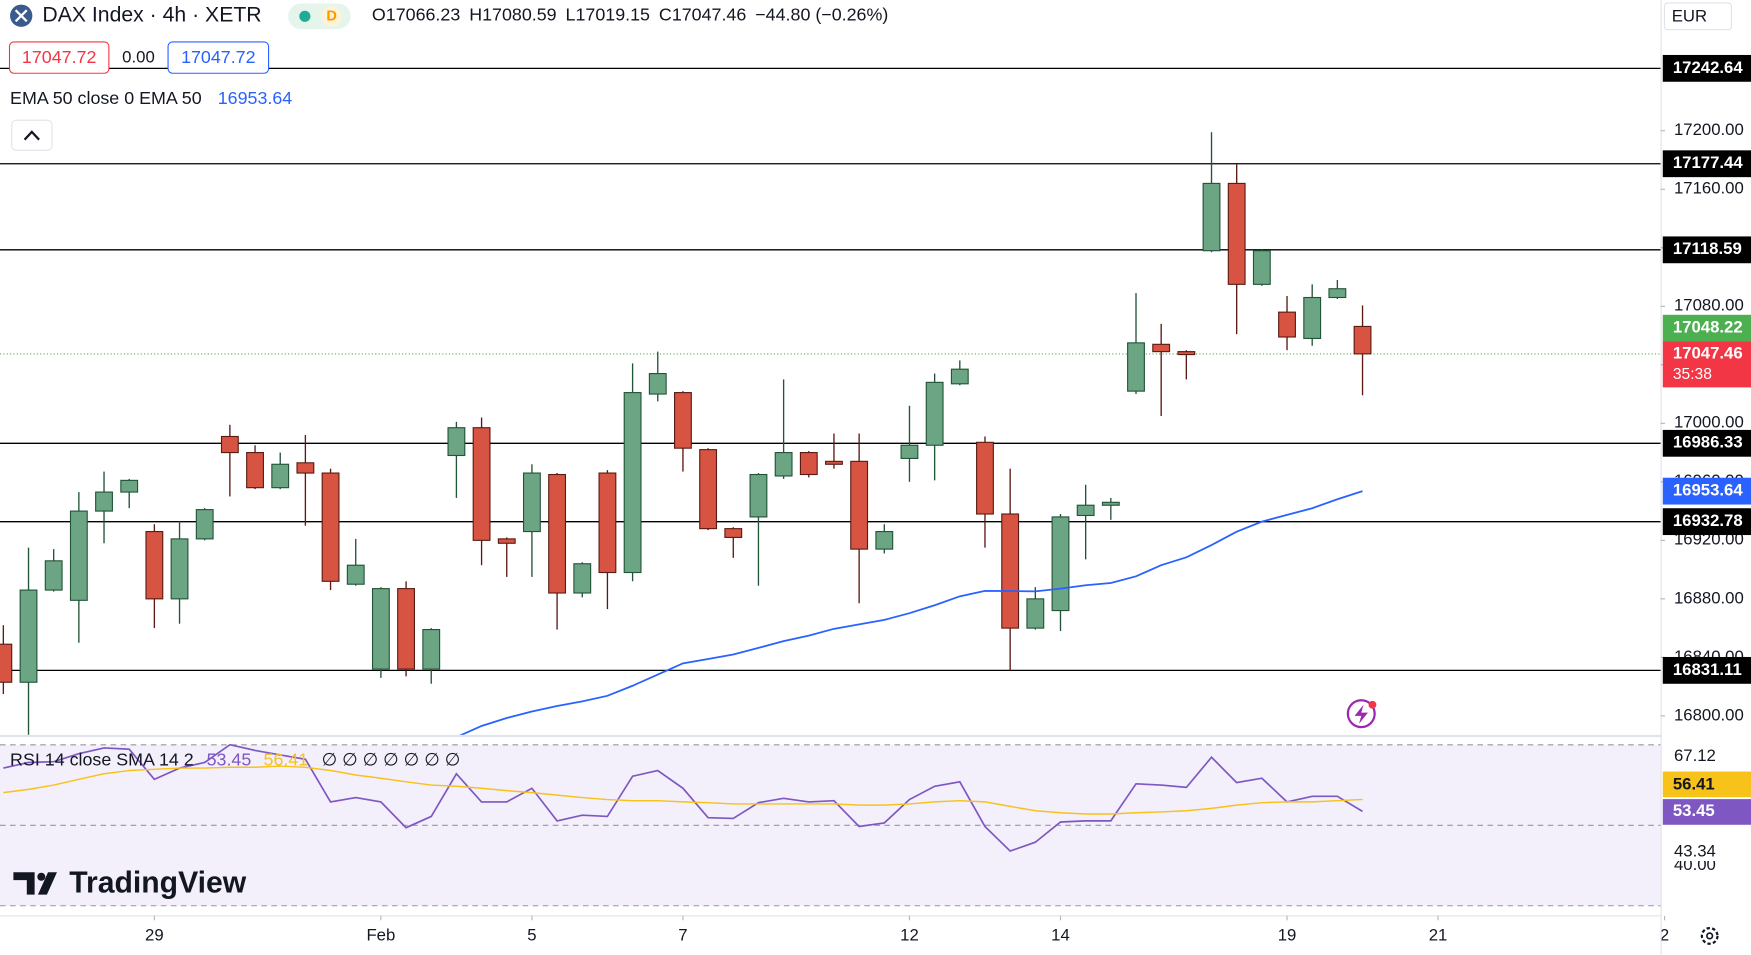  Describe the element at coordinates (907, 929) in the screenshot. I see `time-axis: 29 Feb 5 7 12 14 19 21 2` at that location.